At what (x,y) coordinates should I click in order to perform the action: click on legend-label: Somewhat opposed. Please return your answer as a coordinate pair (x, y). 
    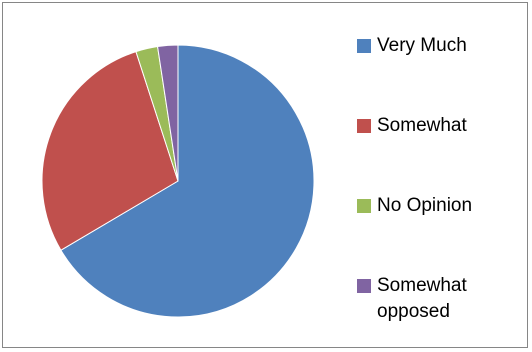
    Looking at the image, I should click on (422, 298).